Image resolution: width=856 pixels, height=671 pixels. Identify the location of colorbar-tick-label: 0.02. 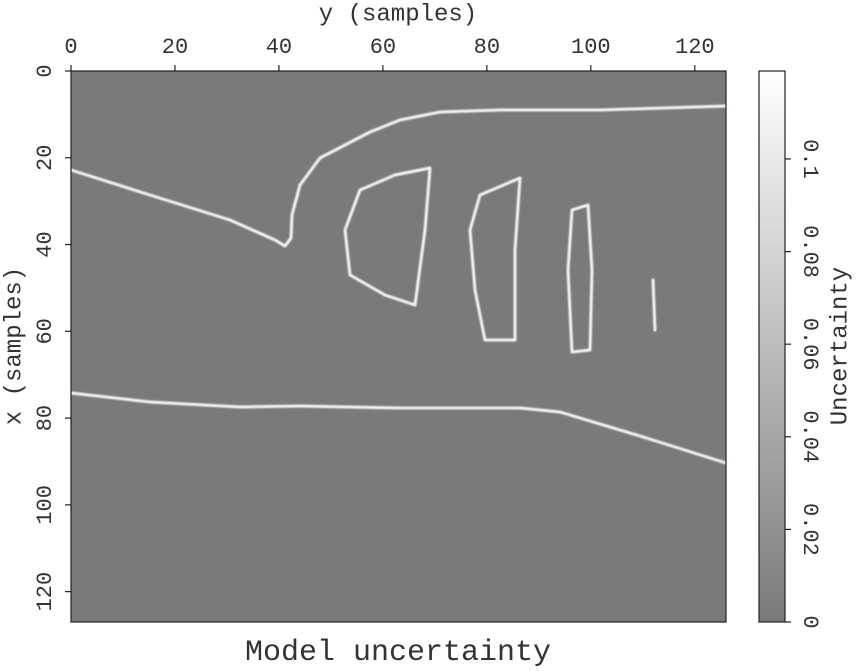
(809, 529).